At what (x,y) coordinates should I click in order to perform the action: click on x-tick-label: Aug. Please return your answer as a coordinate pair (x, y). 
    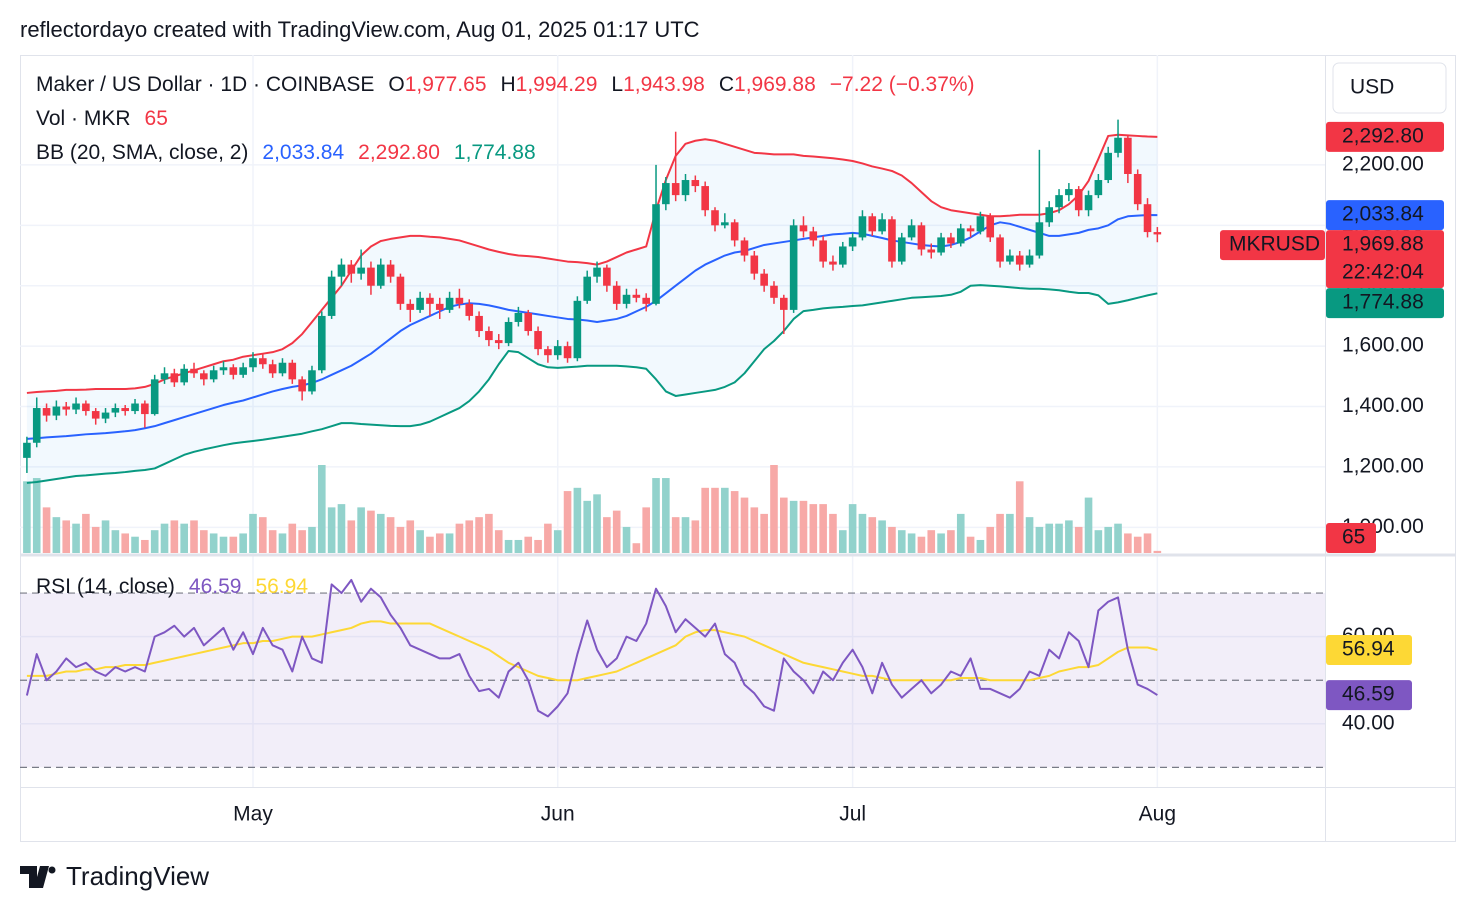
    Looking at the image, I should click on (1157, 814).